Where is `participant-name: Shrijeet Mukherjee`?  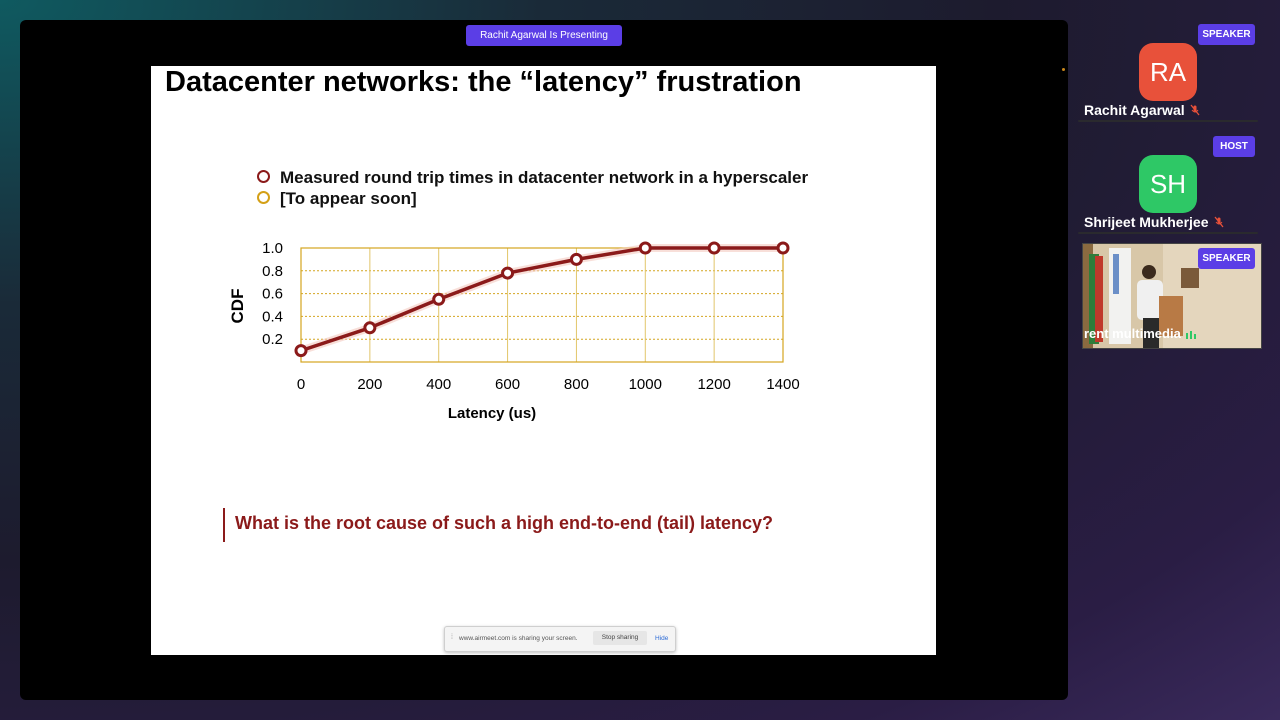
participant-name: Shrijeet Mukherjee is located at coordinates (1154, 222).